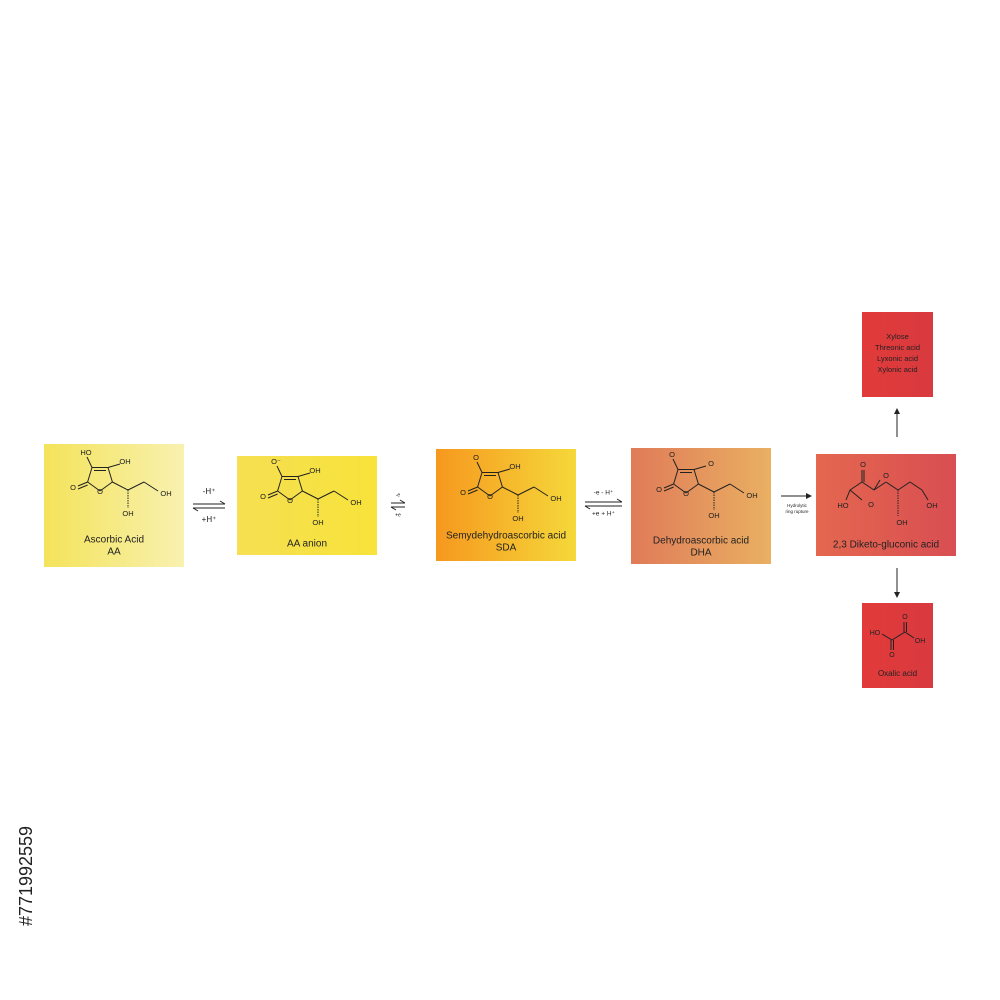 This screenshot has width=1000, height=1000. Describe the element at coordinates (276, 461) in the screenshot. I see `atom-label: O⁻` at that location.